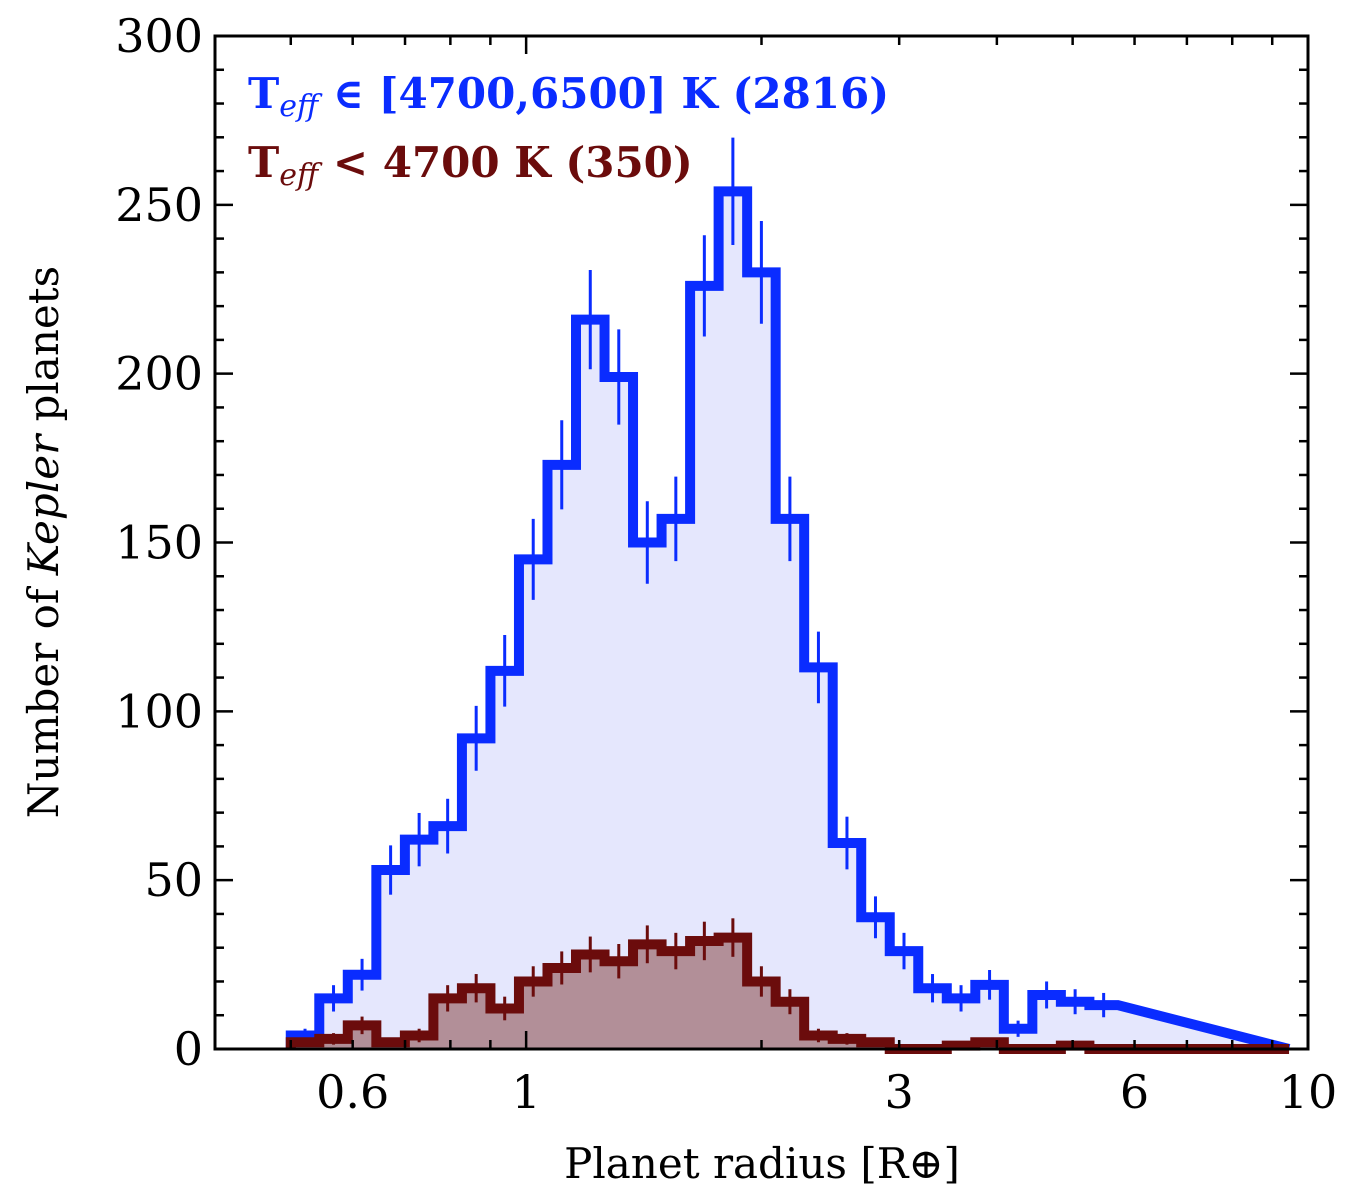  I want to click on y-tick-label: 200, so click(159, 374).